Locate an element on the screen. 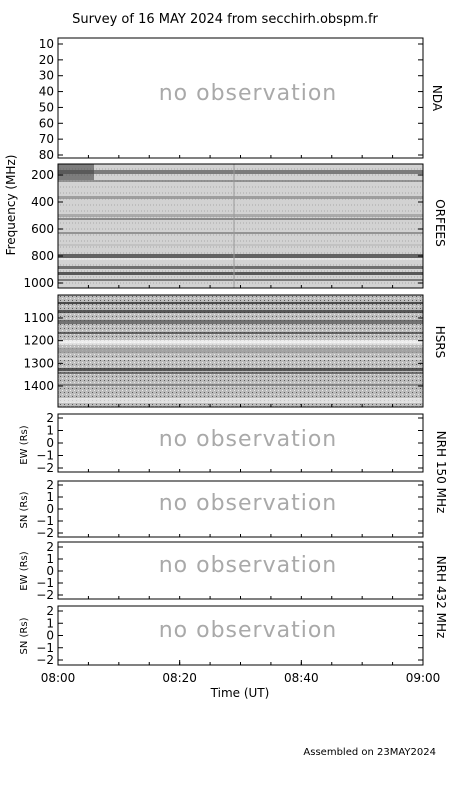  nrh432-sn-axis-label: SN (Rs) is located at coordinates (24, 635).